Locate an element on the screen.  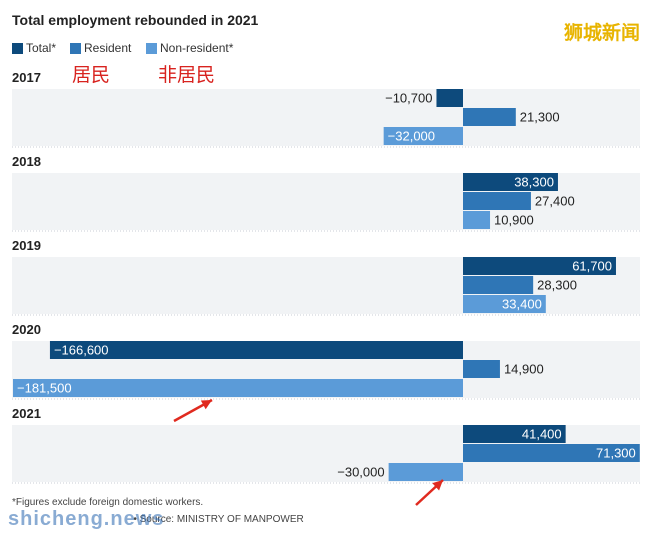
value-label-resident-2020: 14,900 is located at coordinates (524, 369).